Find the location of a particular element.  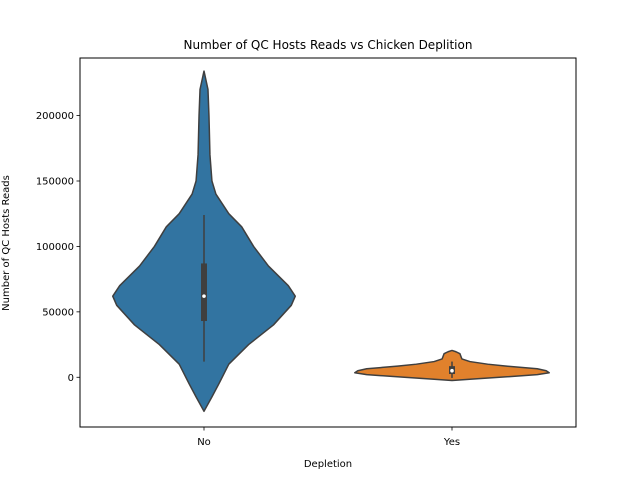

y-axis-label: Number of QC Hosts Reads is located at coordinates (6, 243).